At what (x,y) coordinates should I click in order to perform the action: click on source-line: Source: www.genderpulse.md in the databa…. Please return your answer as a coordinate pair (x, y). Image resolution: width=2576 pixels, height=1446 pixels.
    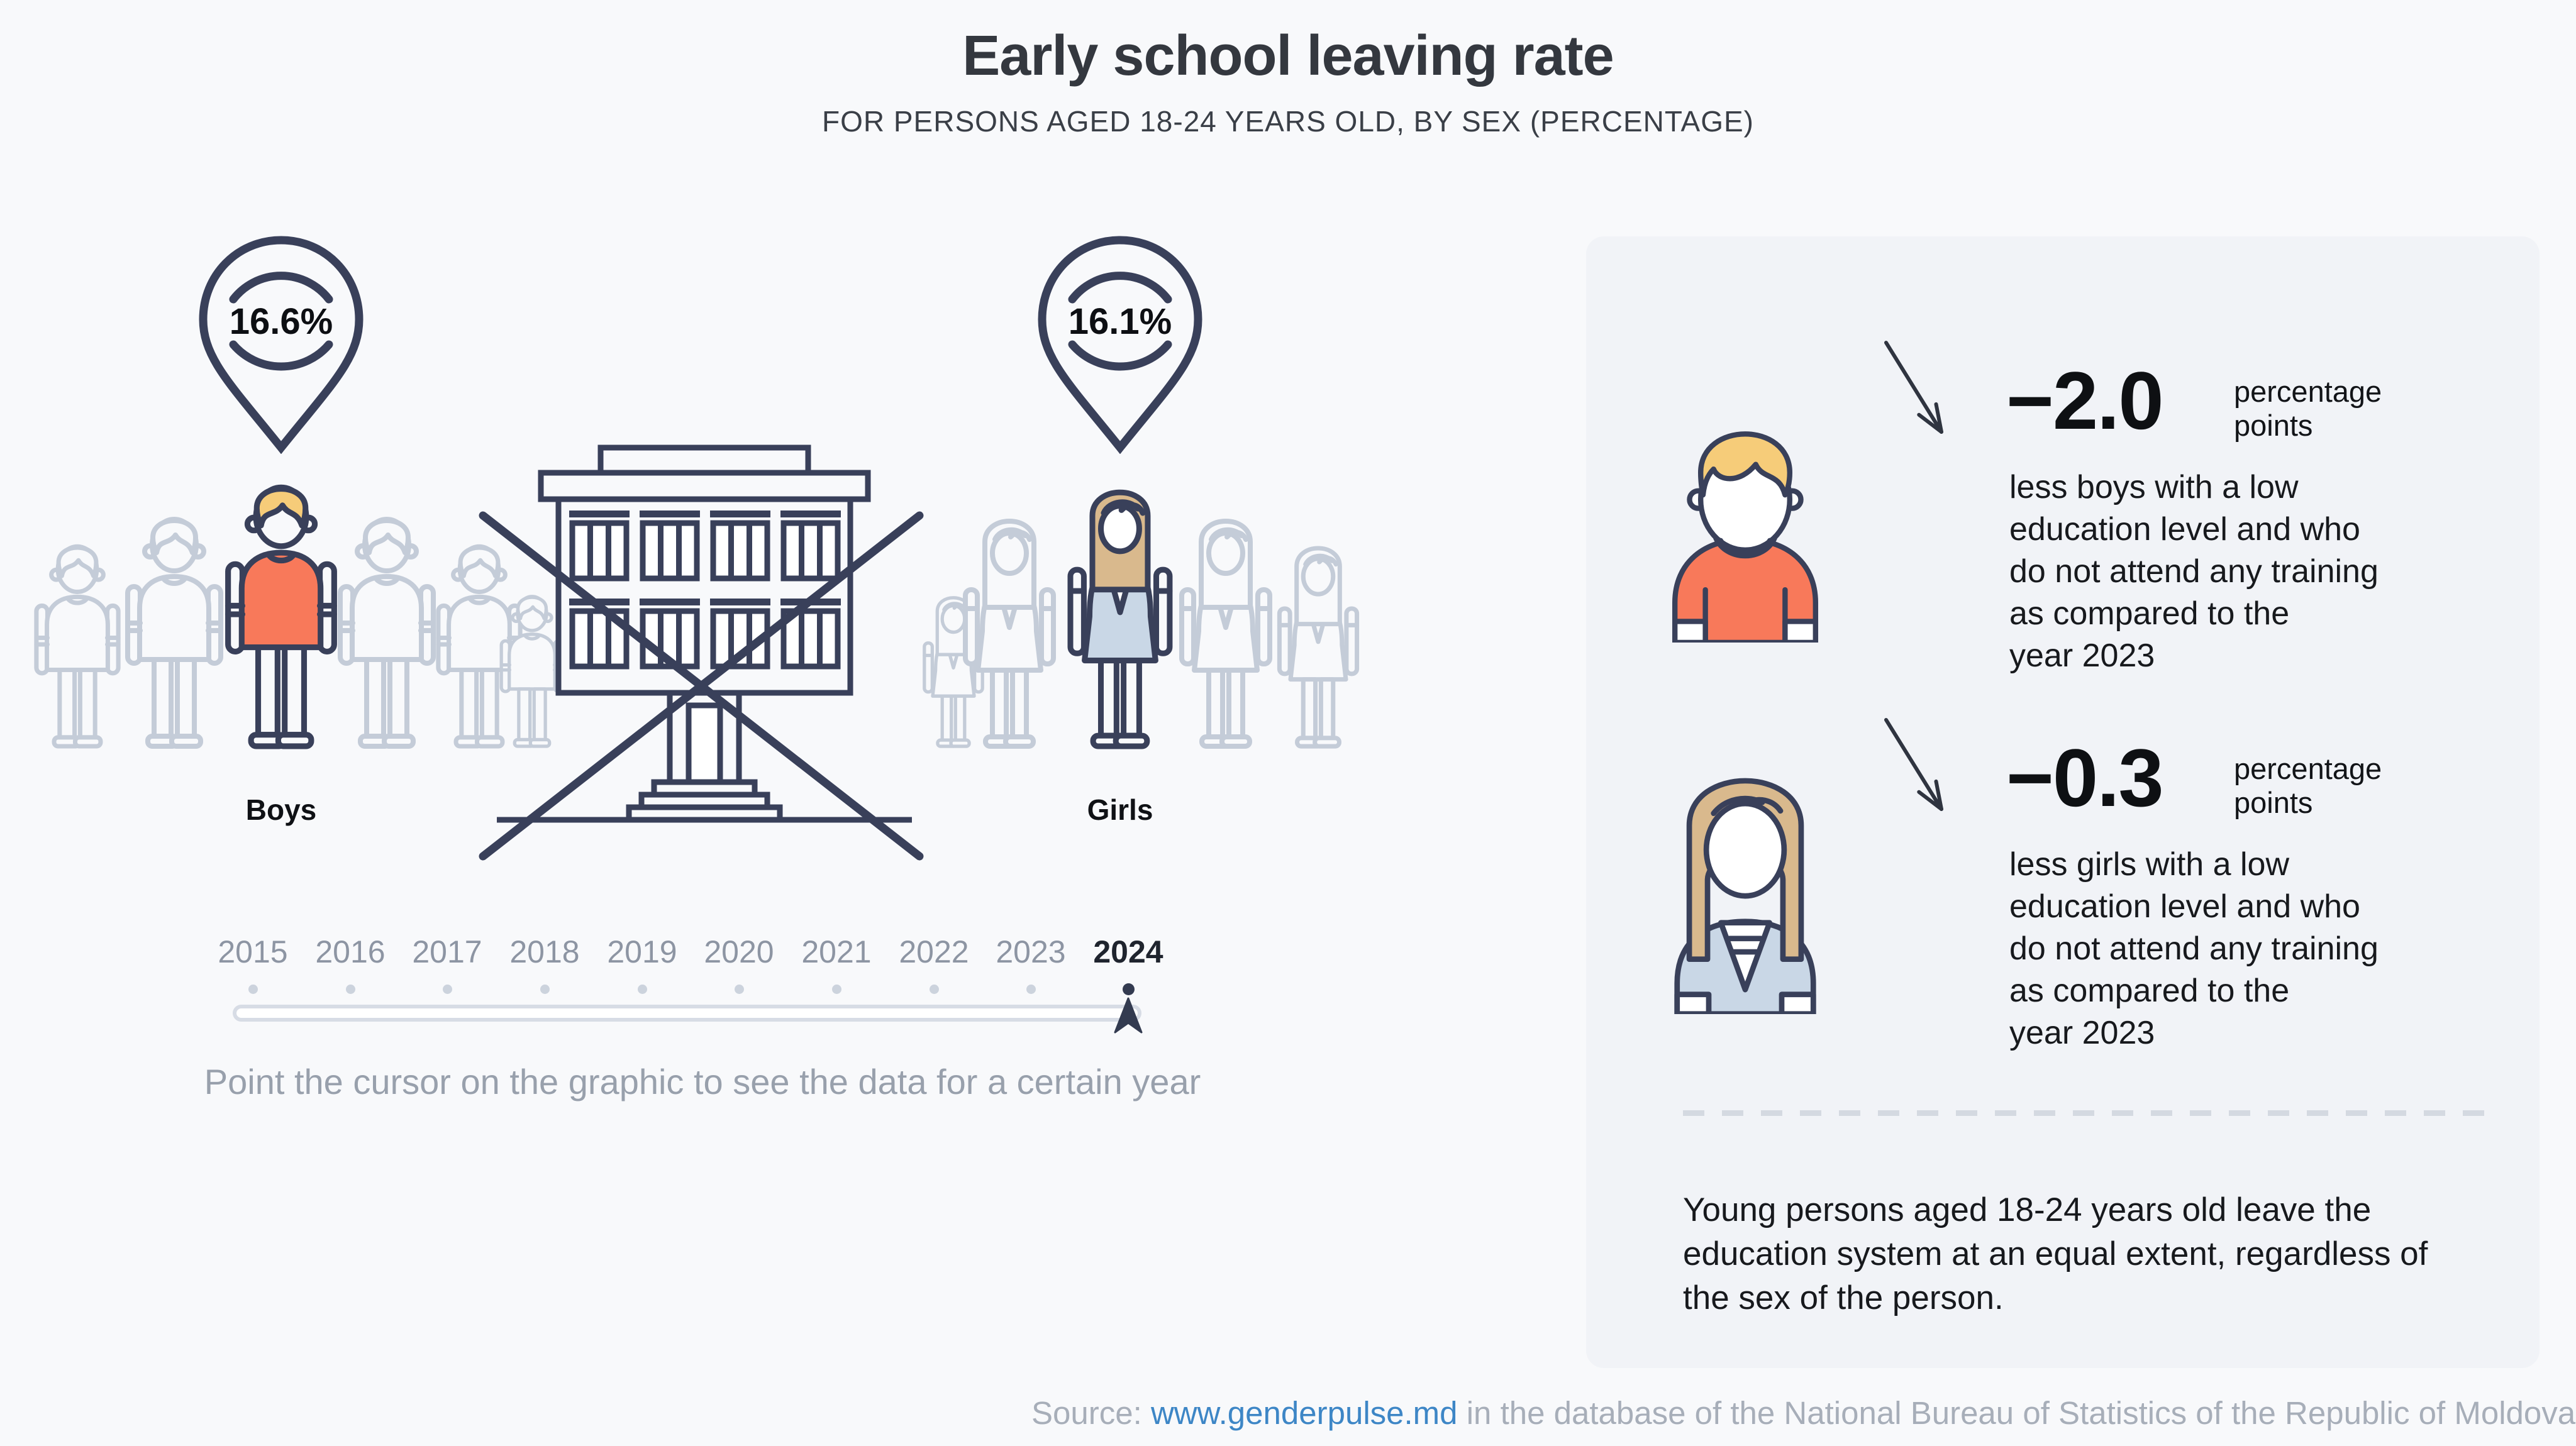
    Looking at the image, I should click on (1803, 1413).